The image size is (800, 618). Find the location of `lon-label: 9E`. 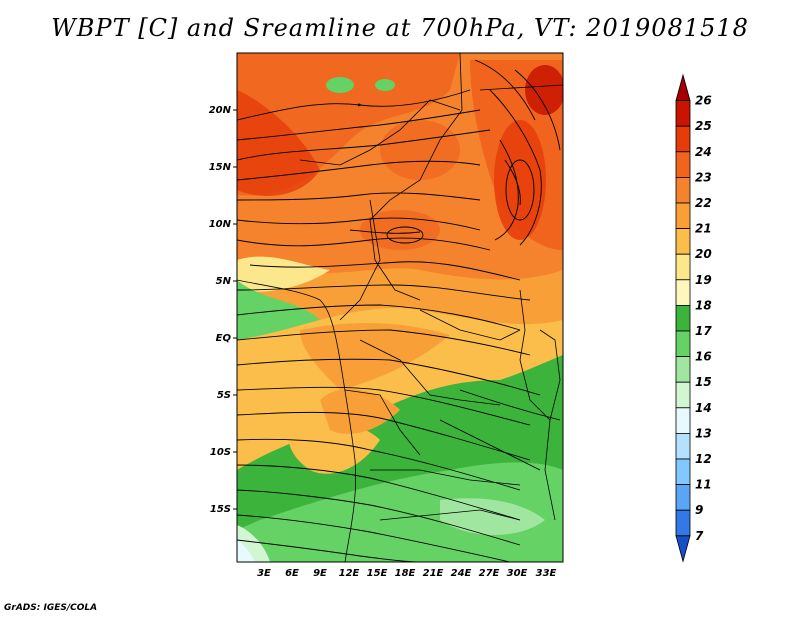

lon-label: 9E is located at coordinates (320, 573).